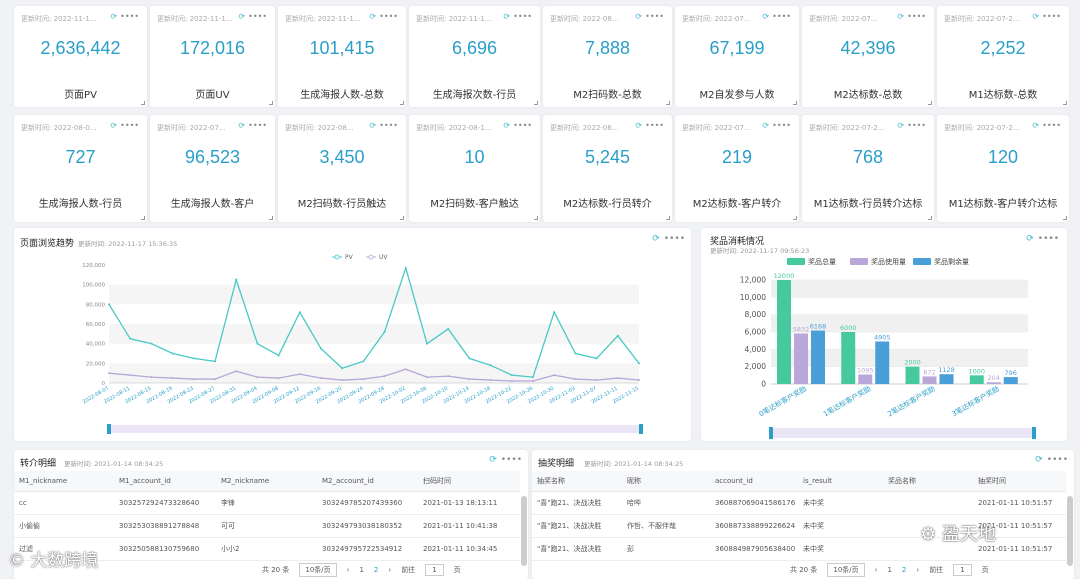 The image size is (1080, 579). What do you see at coordinates (577, 481) in the screenshot?
I see `column-header: 抽奖名称` at bounding box center [577, 481].